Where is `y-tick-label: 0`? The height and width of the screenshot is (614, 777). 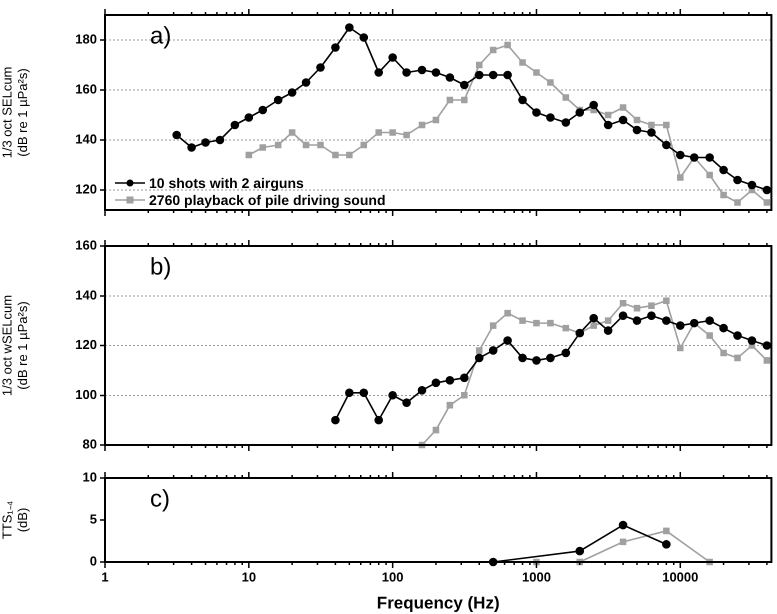 y-tick-label: 0 is located at coordinates (93, 561).